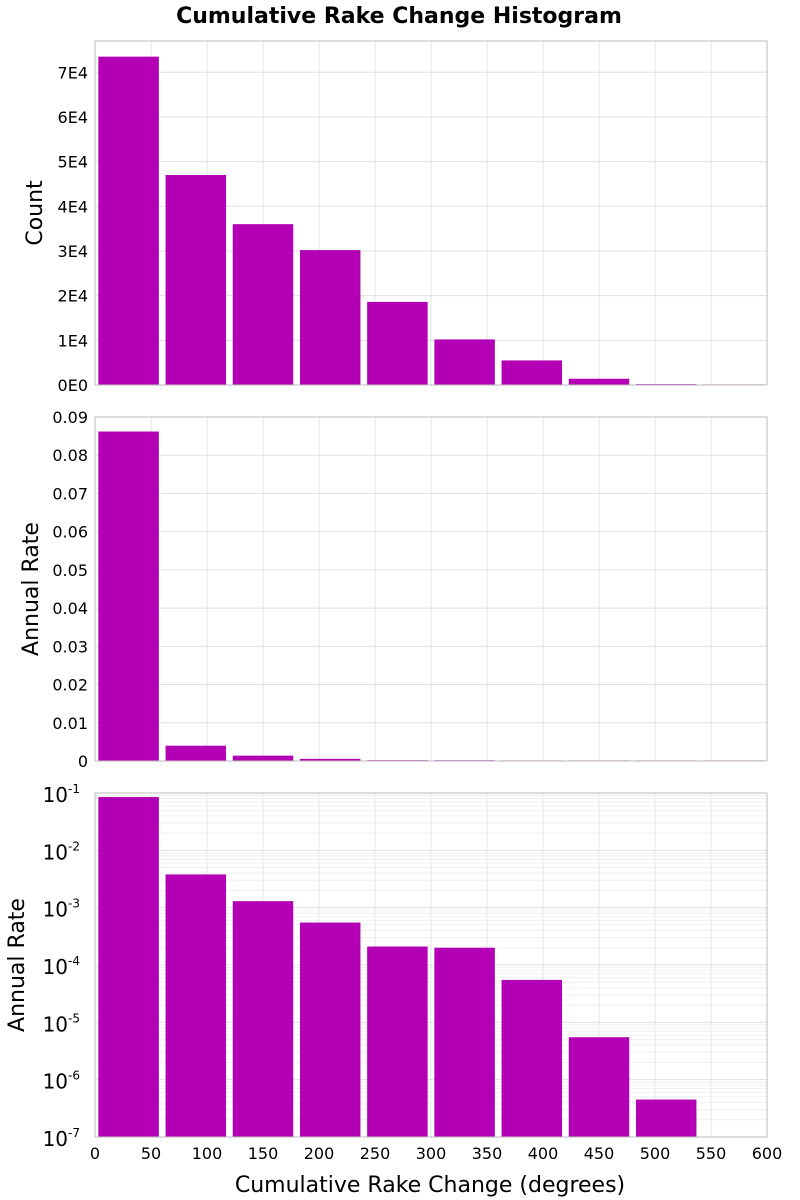 The width and height of the screenshot is (800, 1200). I want to click on panel-annual-rate-ytick-label: 0.02, so click(70, 685).